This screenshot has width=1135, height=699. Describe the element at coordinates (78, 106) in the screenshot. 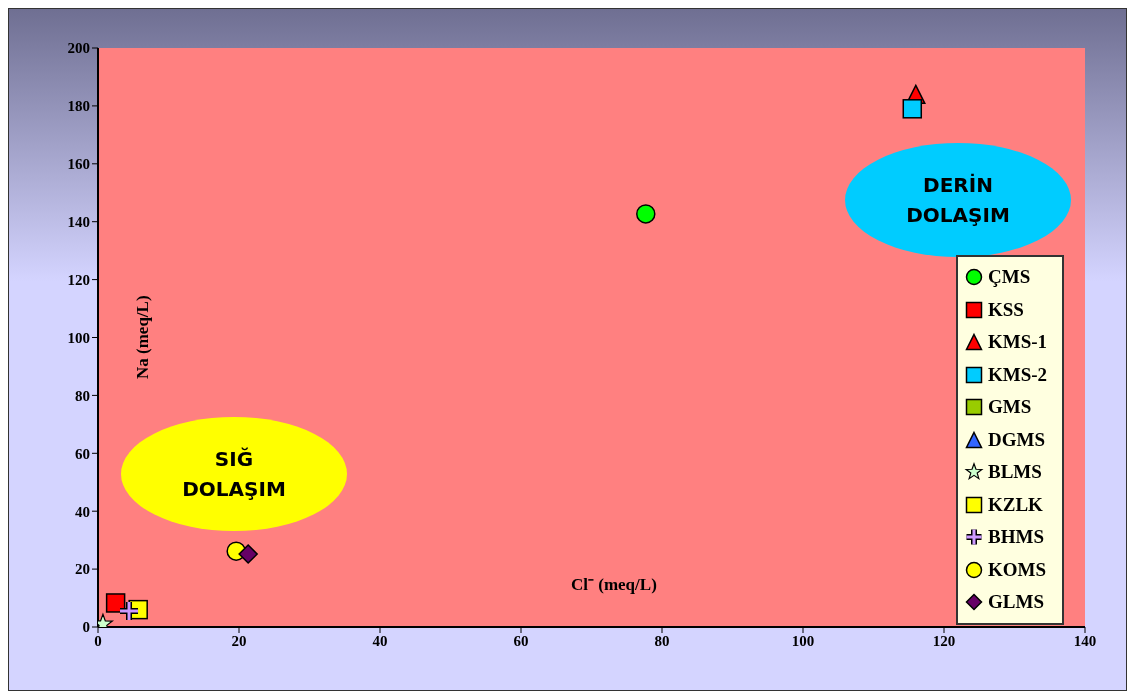

I see `y-tick-label: 180` at that location.